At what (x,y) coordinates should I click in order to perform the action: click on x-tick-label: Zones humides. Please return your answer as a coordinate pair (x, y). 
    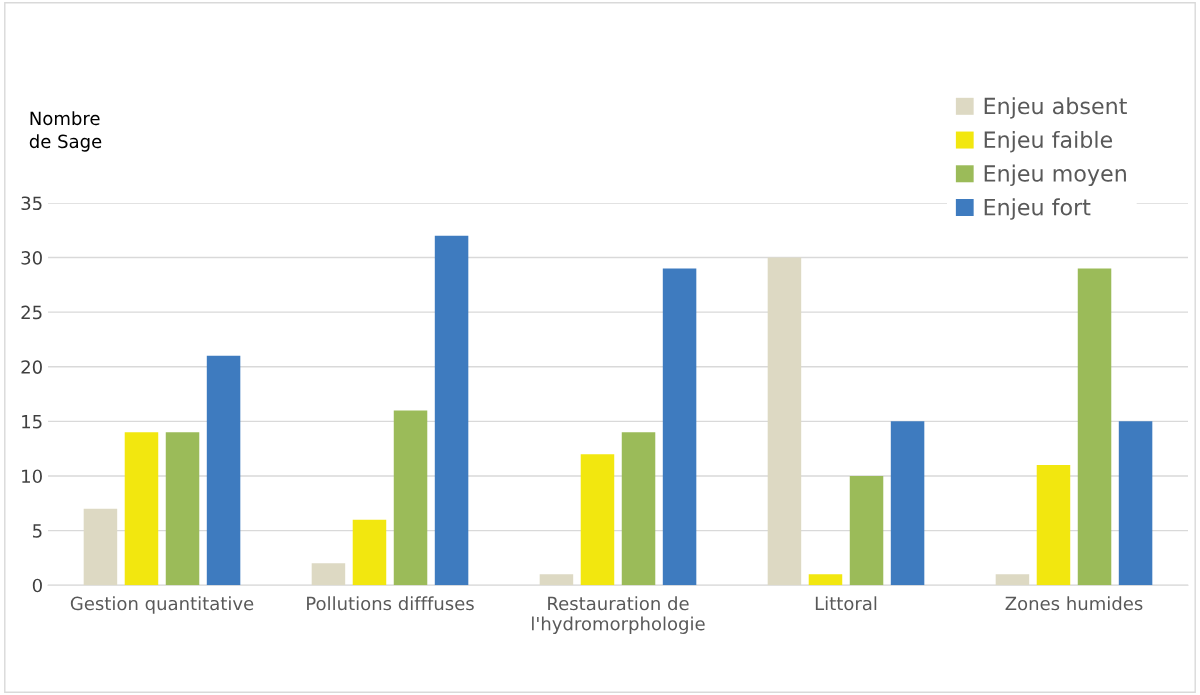
    Looking at the image, I should click on (1074, 603).